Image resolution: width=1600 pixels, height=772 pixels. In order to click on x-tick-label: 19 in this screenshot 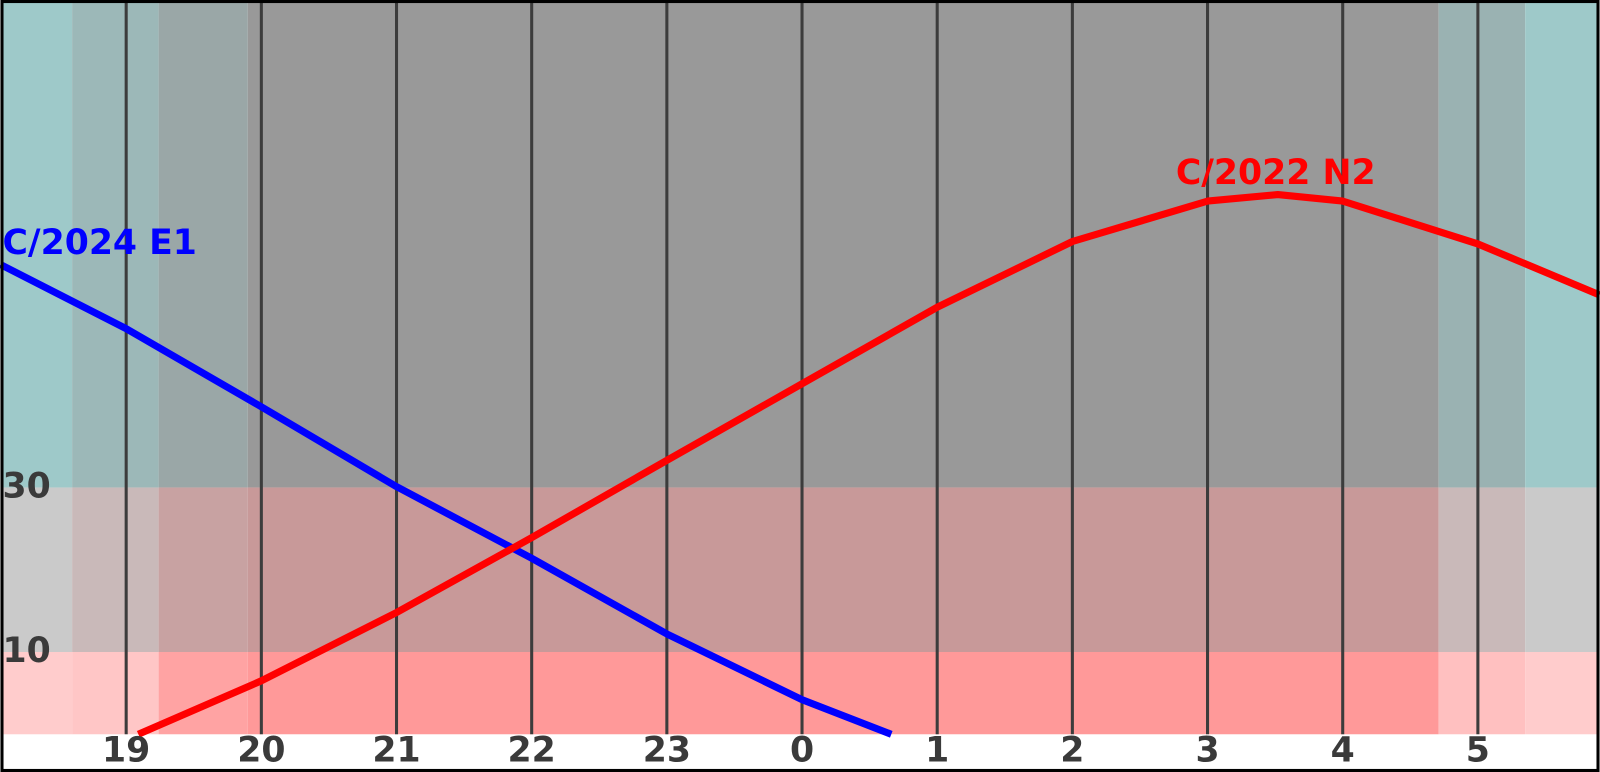, I will do `click(126, 751)`.